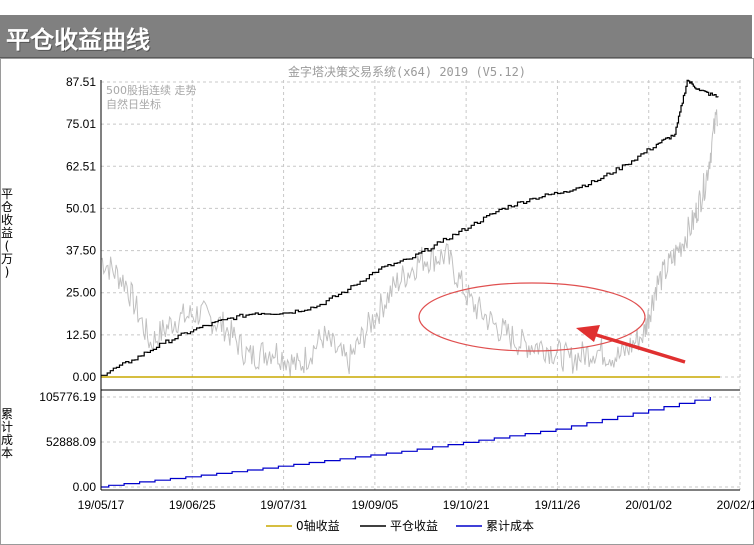 The height and width of the screenshot is (545, 754). Describe the element at coordinates (81, 293) in the screenshot. I see `y-tick-label: 25.00` at that location.